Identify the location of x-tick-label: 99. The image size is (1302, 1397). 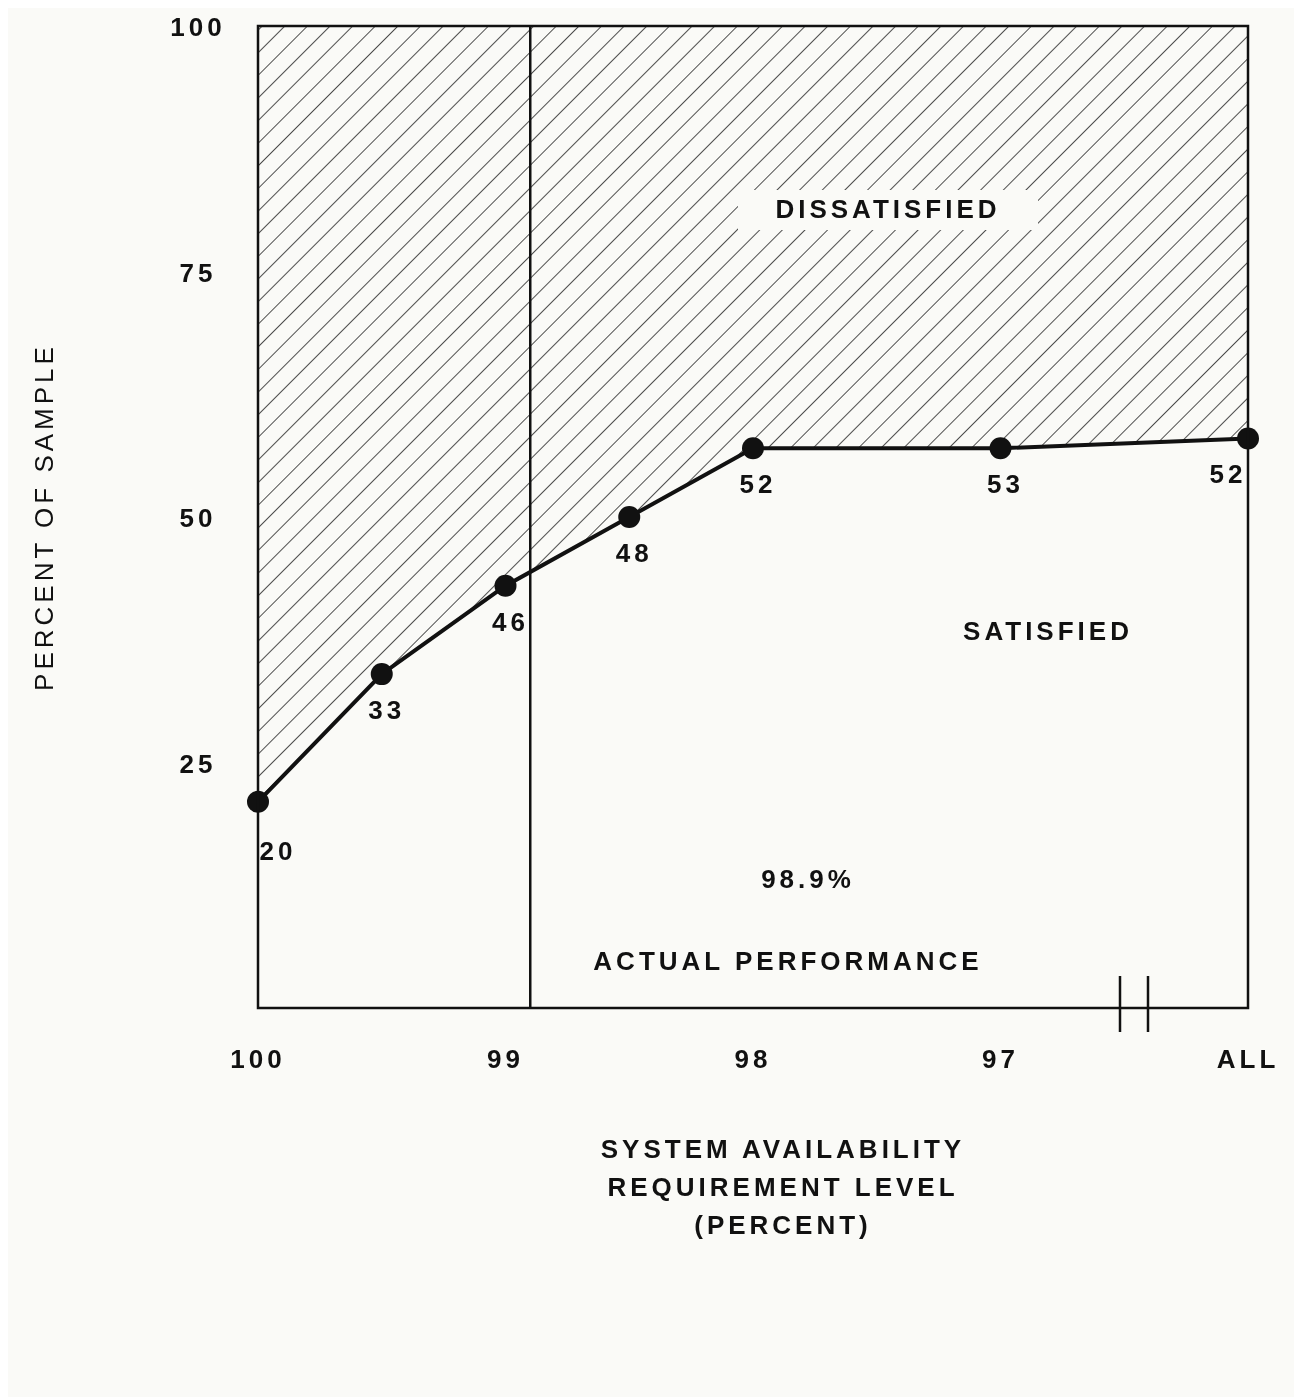
(505, 1059).